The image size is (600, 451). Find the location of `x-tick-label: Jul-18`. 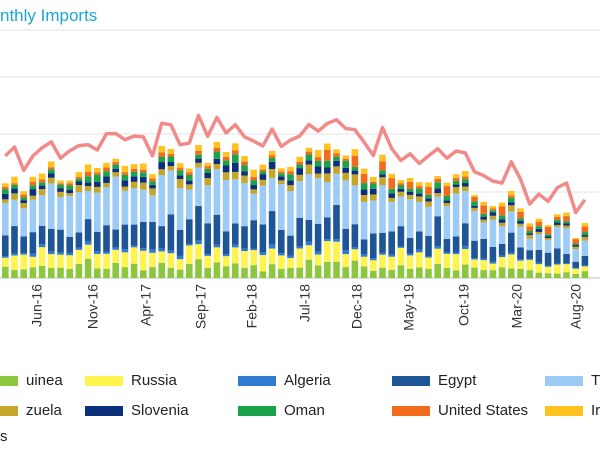

x-tick-label: Jul-18 is located at coordinates (305, 303).